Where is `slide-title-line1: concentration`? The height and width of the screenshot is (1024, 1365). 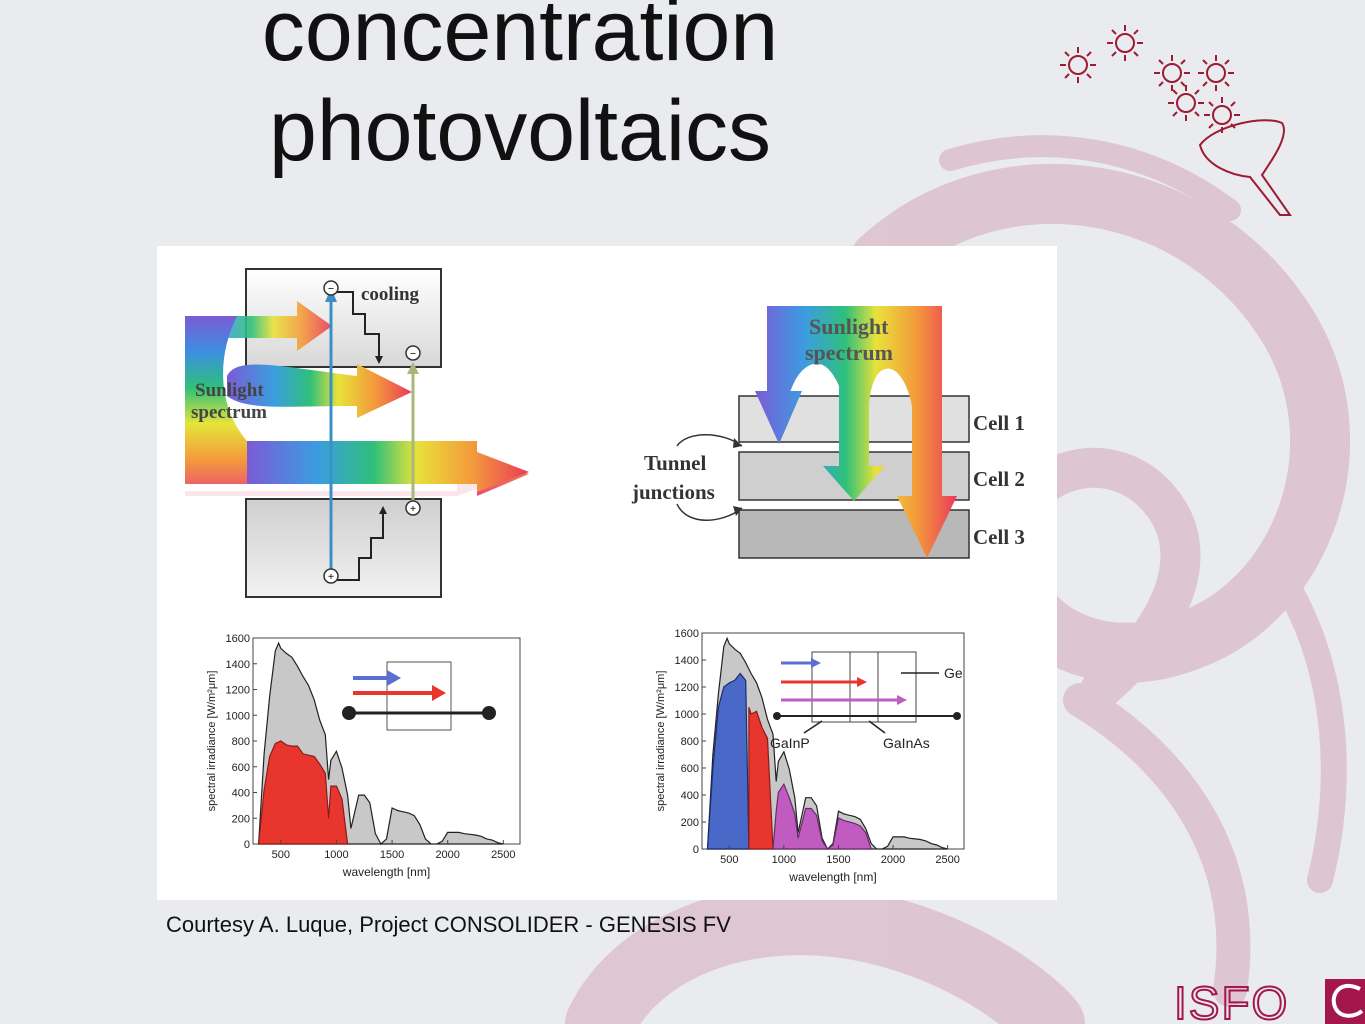
slide-title-line1: concentration is located at coordinates (520, 39).